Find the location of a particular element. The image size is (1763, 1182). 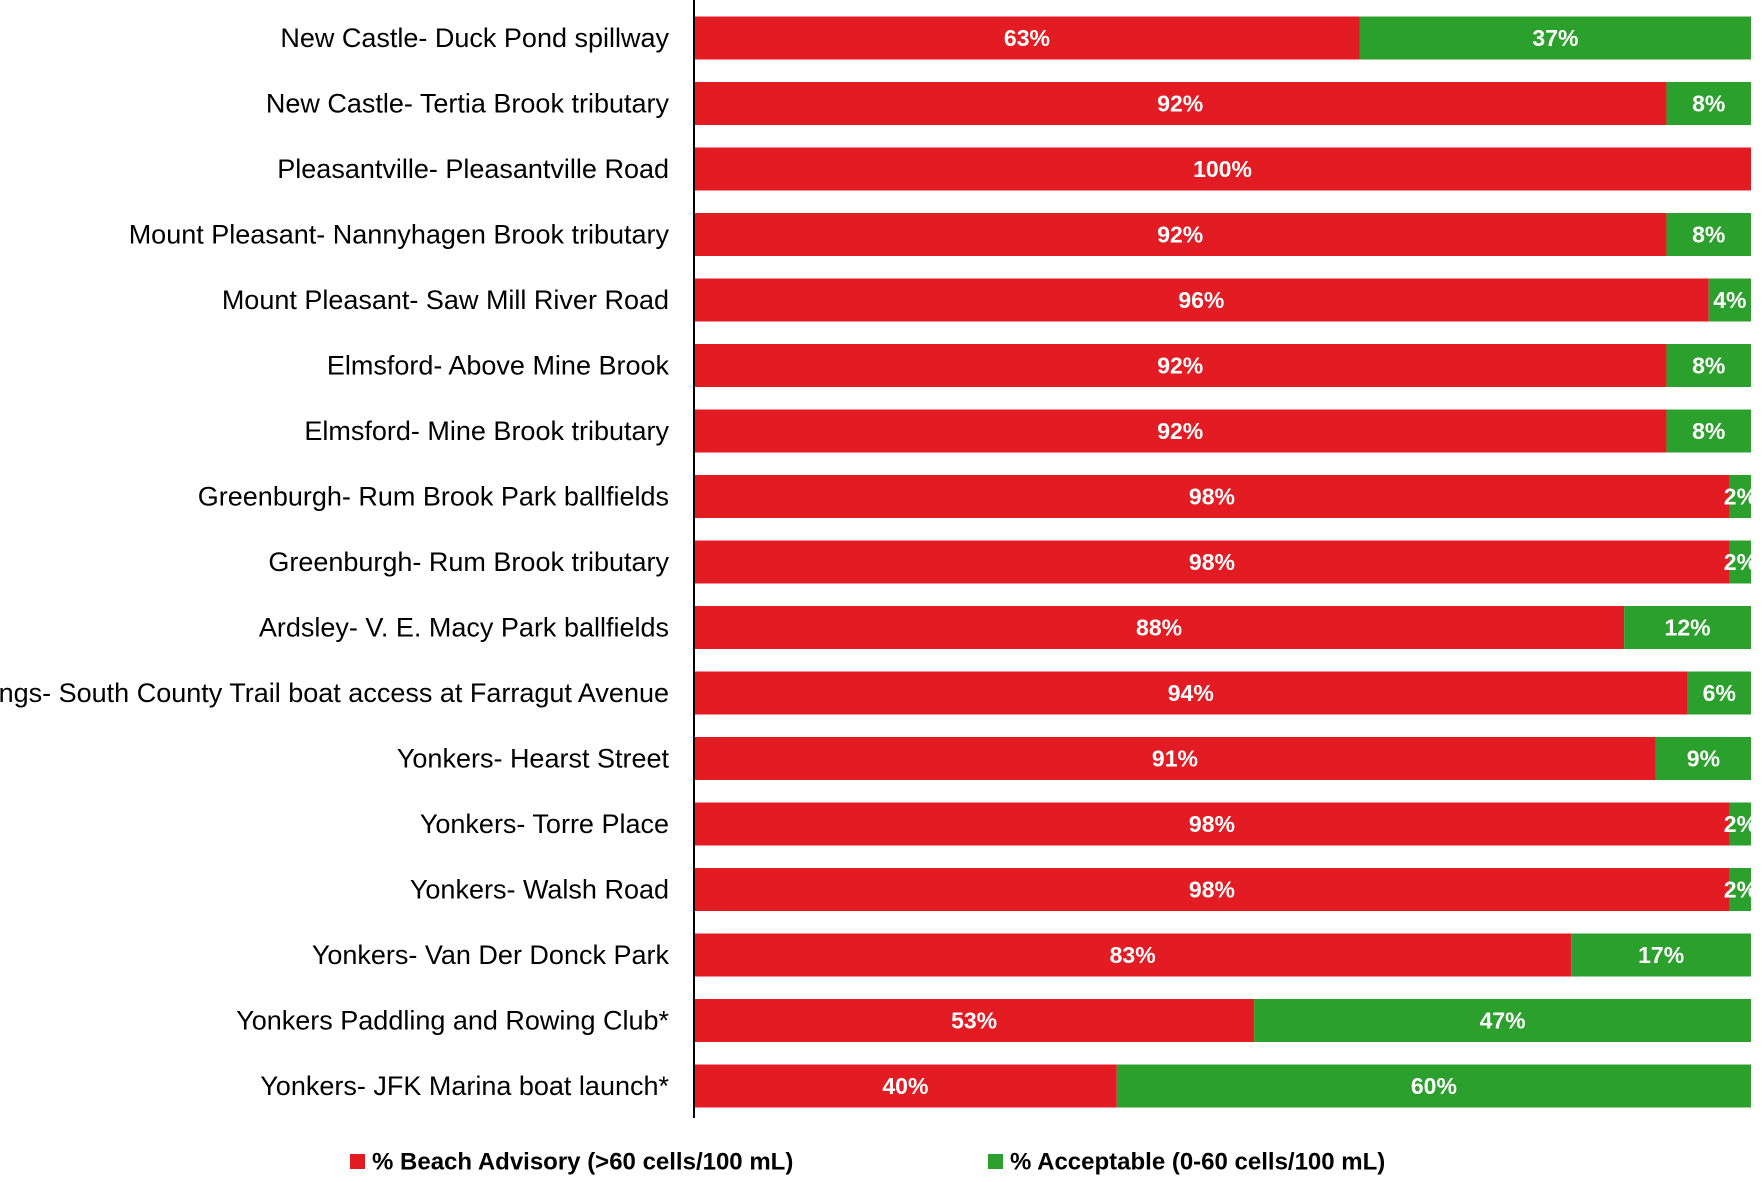

data-label: 94% is located at coordinates (1191, 693).